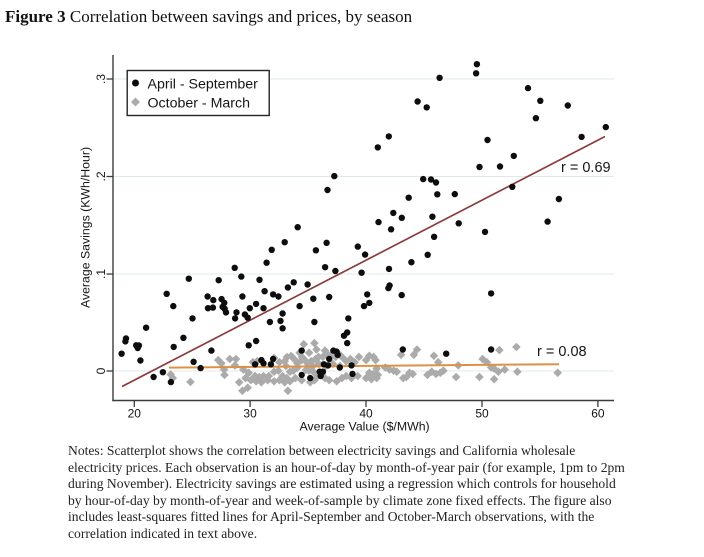  Describe the element at coordinates (366, 414) in the screenshot. I see `svg-text: 40` at that location.